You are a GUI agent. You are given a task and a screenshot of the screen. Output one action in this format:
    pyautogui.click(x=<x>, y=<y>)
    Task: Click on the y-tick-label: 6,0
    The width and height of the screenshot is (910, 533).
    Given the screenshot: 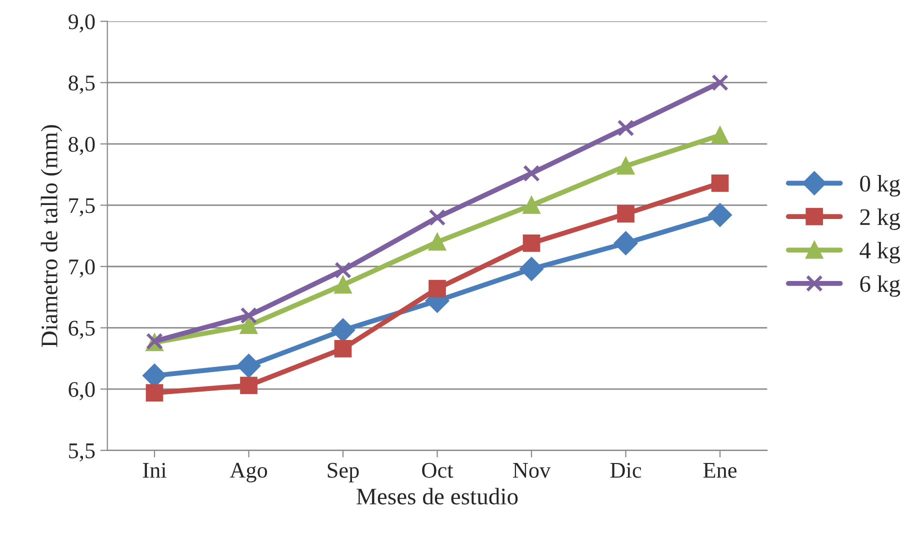 What is the action you would take?
    pyautogui.click(x=81, y=391)
    